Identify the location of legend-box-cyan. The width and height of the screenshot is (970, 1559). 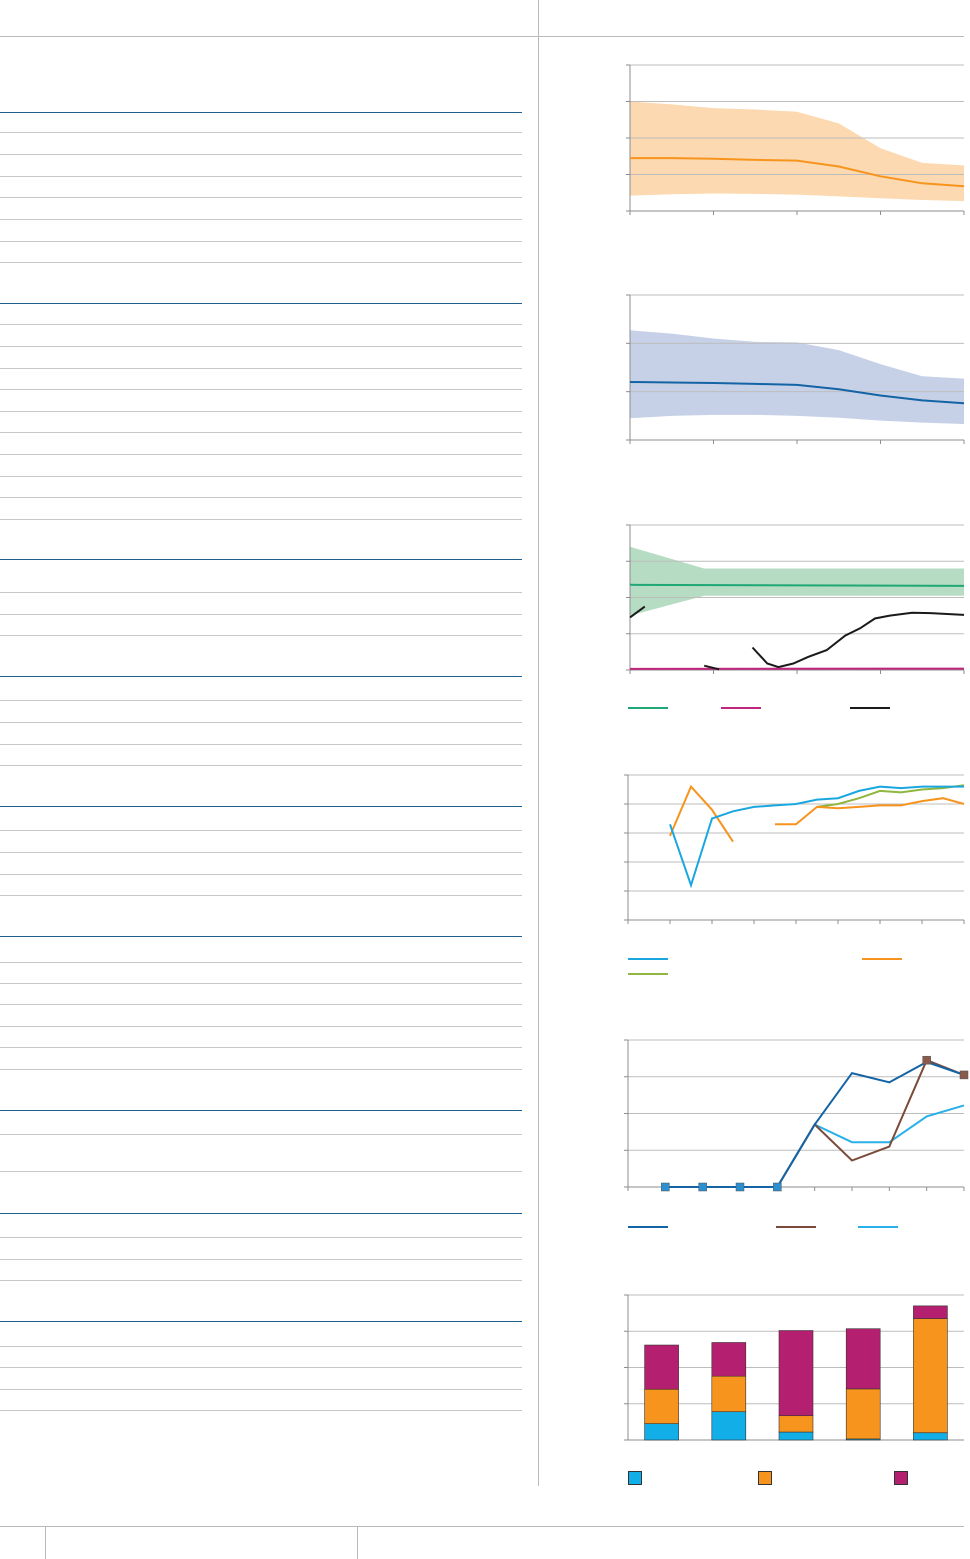
(635, 1478).